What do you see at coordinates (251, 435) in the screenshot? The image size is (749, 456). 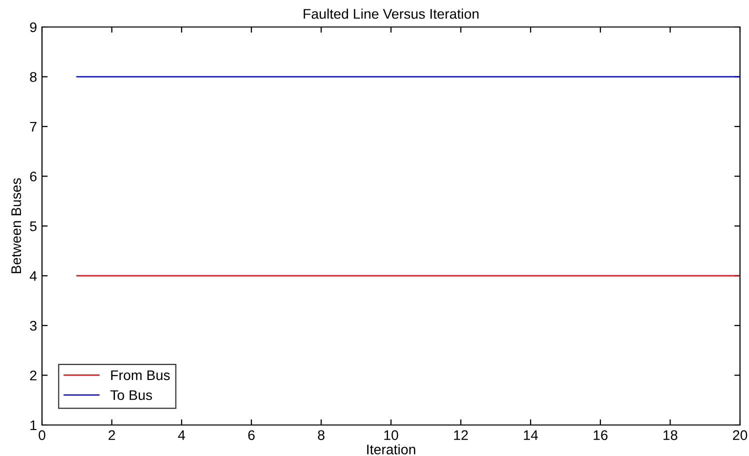 I see `x-tick-label: 6` at bounding box center [251, 435].